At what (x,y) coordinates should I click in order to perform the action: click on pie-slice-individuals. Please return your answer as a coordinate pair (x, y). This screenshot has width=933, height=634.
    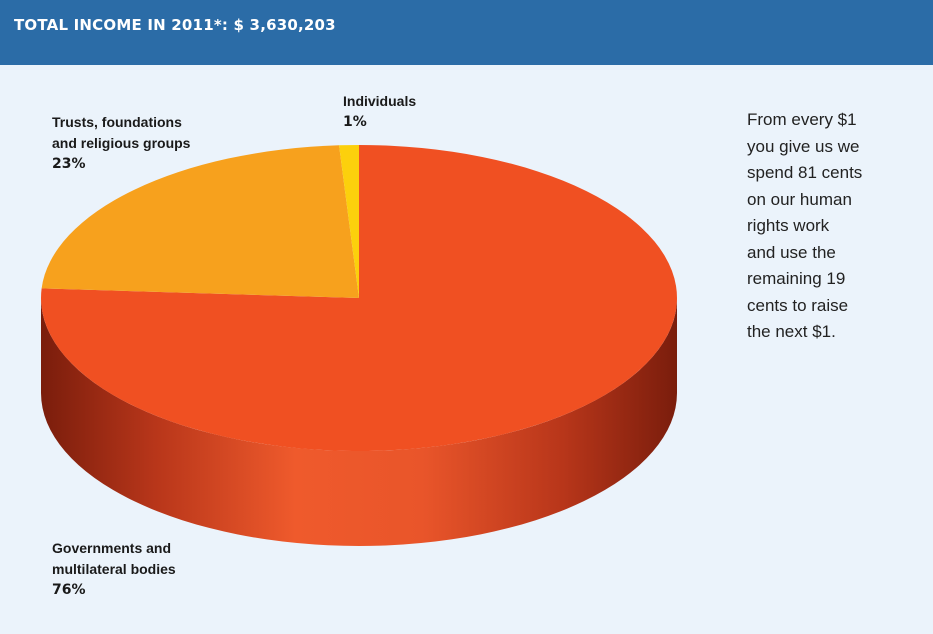
    Looking at the image, I should click on (349, 221).